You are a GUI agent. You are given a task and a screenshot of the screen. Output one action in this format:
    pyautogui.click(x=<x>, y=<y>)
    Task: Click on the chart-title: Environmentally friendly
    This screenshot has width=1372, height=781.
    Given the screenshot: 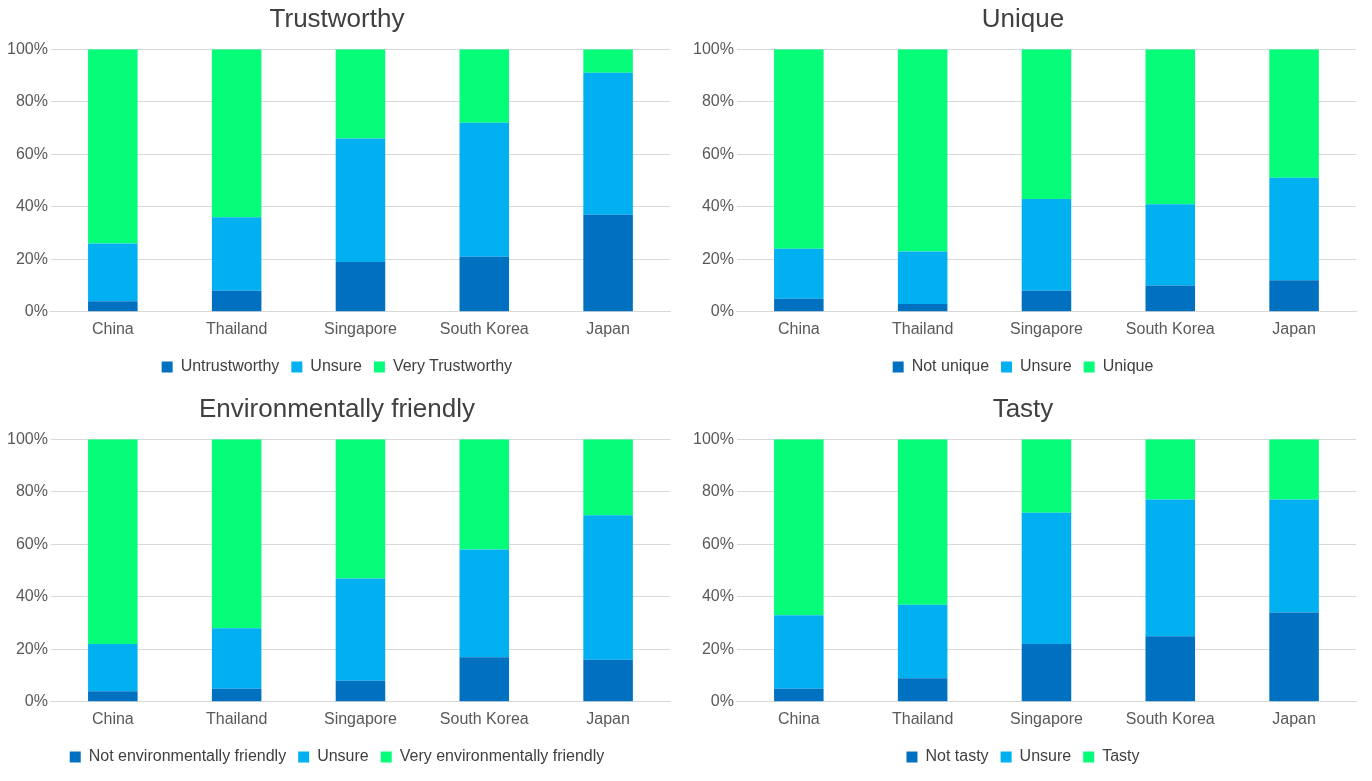 What is the action you would take?
    pyautogui.click(x=337, y=407)
    